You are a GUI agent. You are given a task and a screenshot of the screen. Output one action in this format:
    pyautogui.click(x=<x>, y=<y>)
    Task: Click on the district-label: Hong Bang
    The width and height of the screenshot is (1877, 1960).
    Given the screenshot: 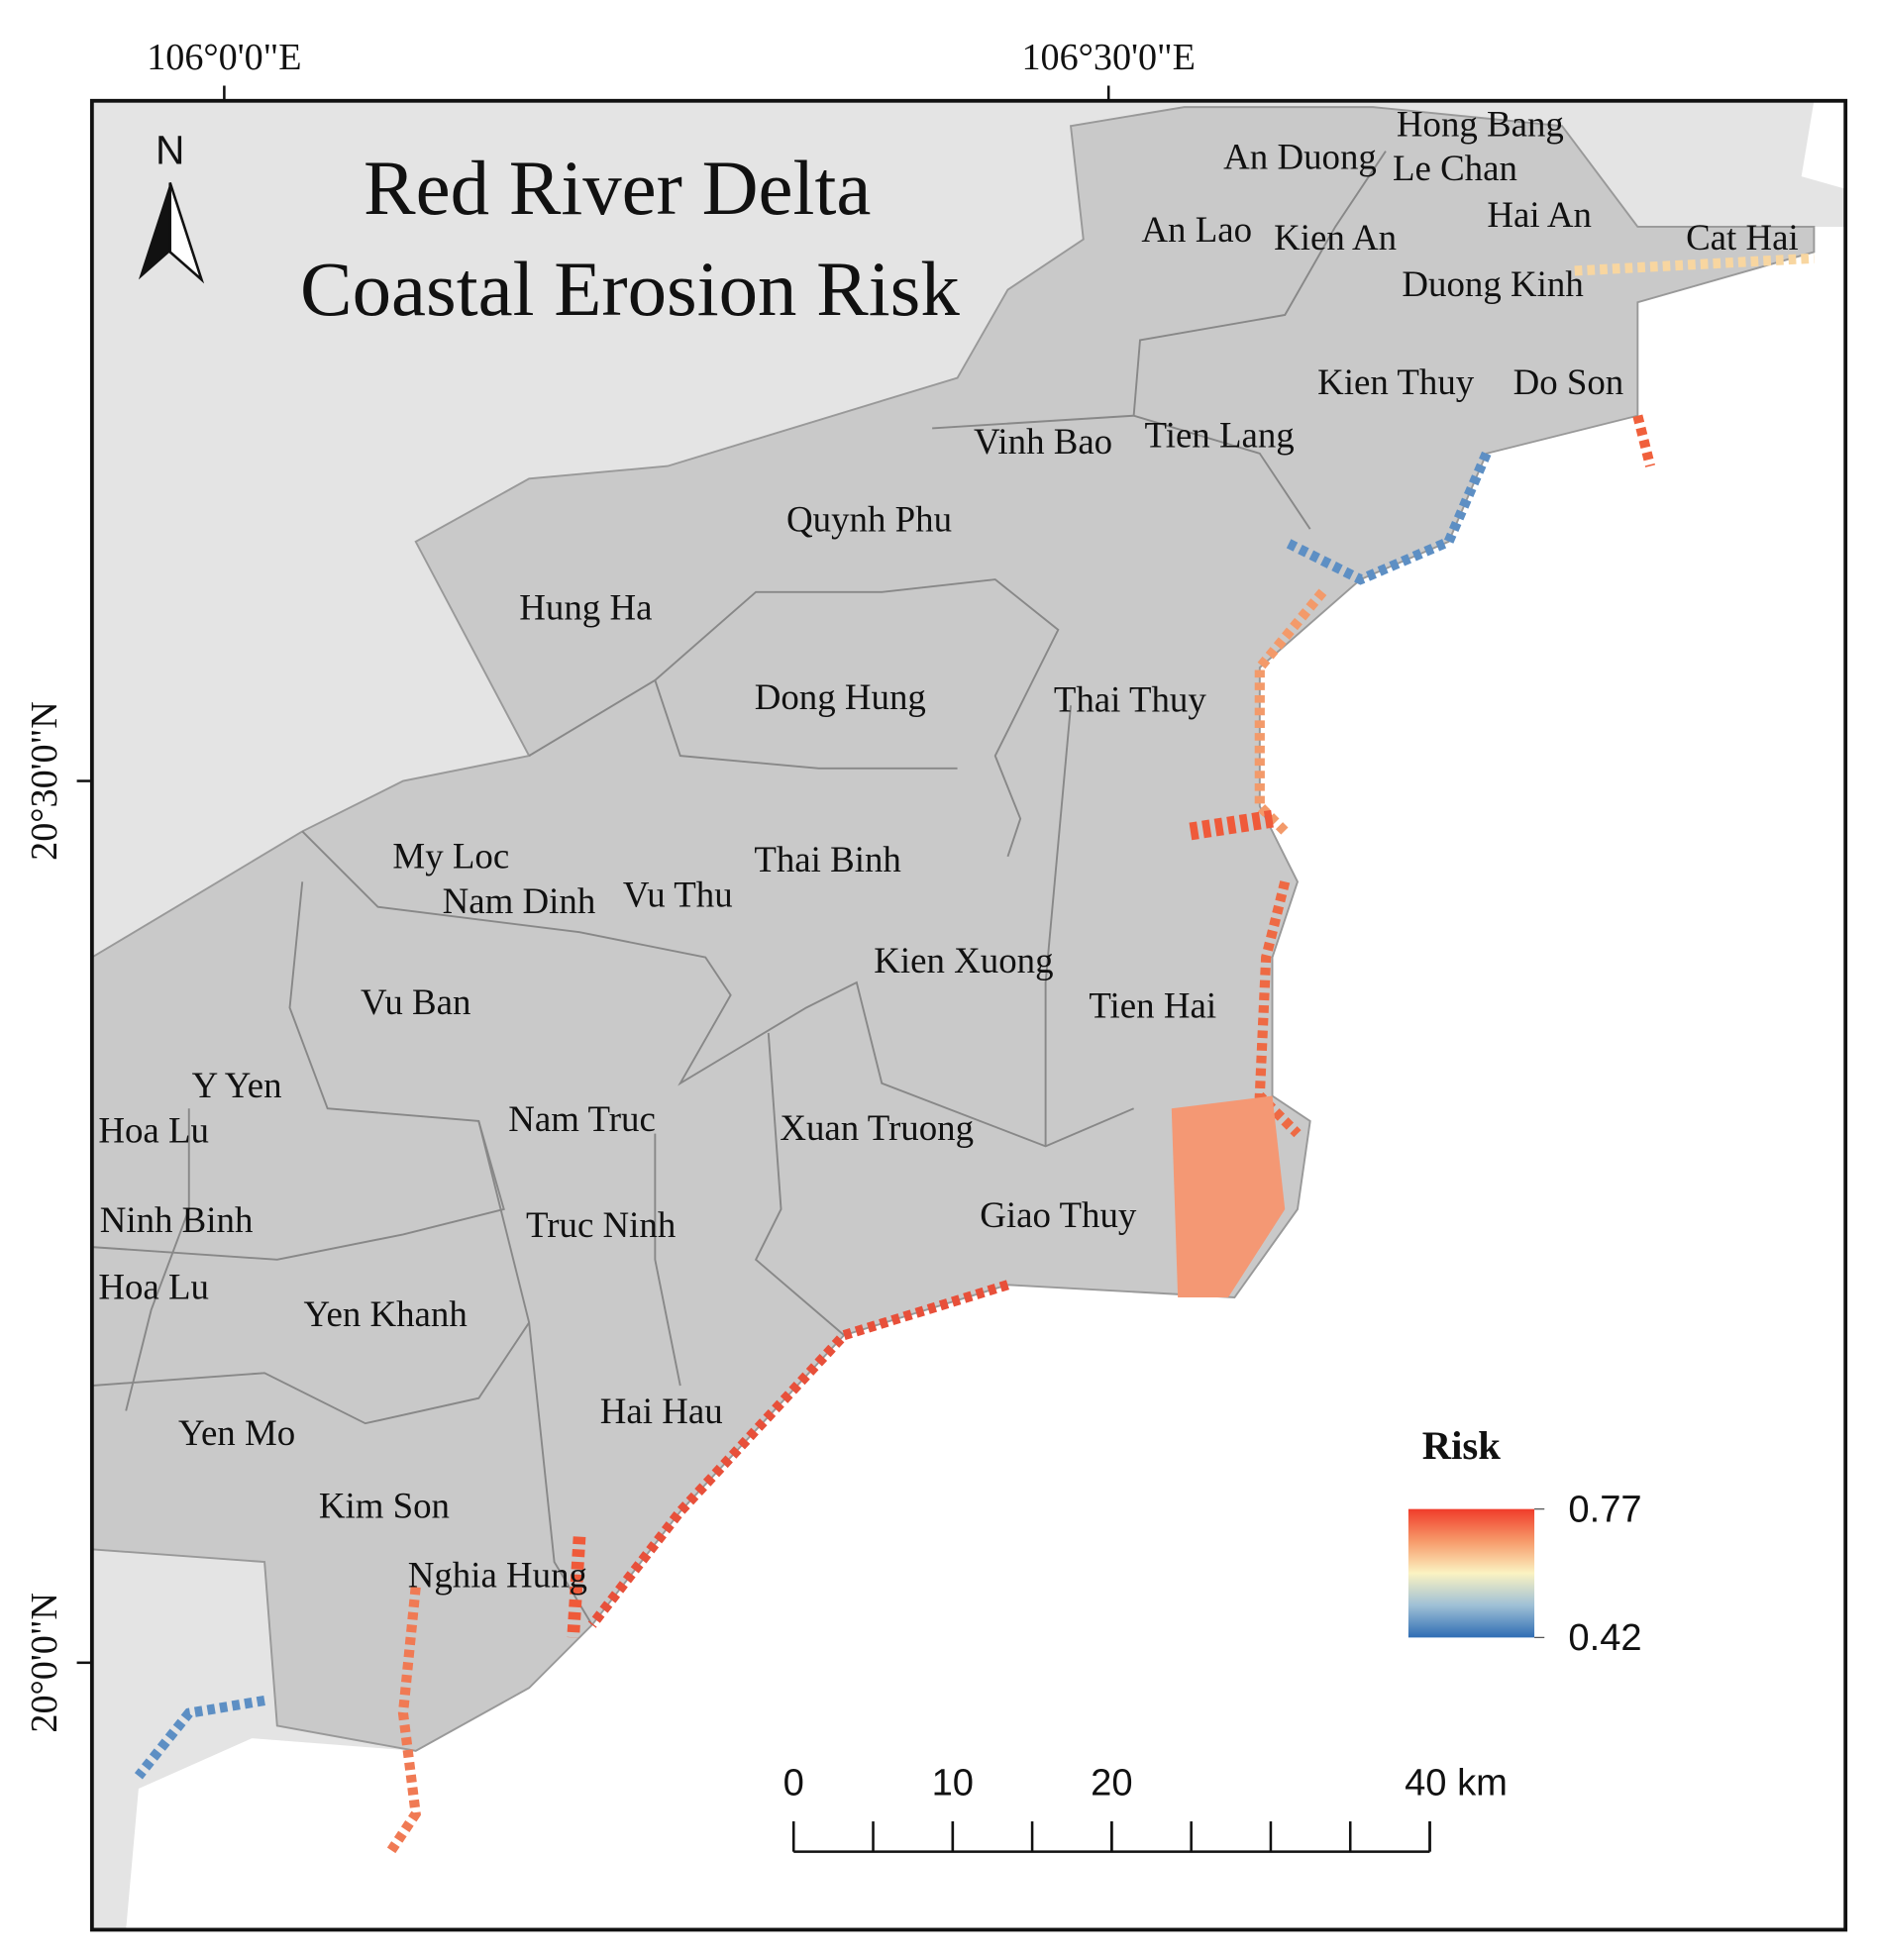 What is the action you would take?
    pyautogui.click(x=1480, y=124)
    